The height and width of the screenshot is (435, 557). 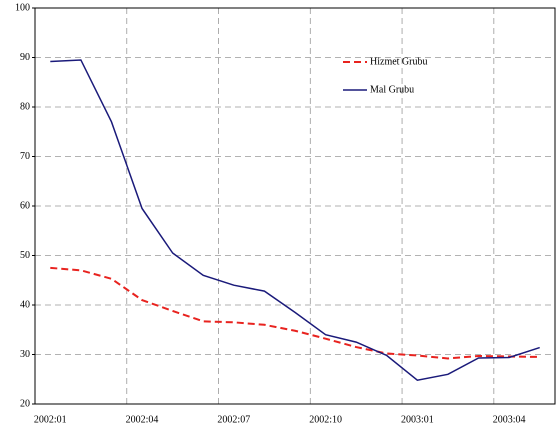 What do you see at coordinates (25, 156) in the screenshot?
I see `y-tick-label: 70` at bounding box center [25, 156].